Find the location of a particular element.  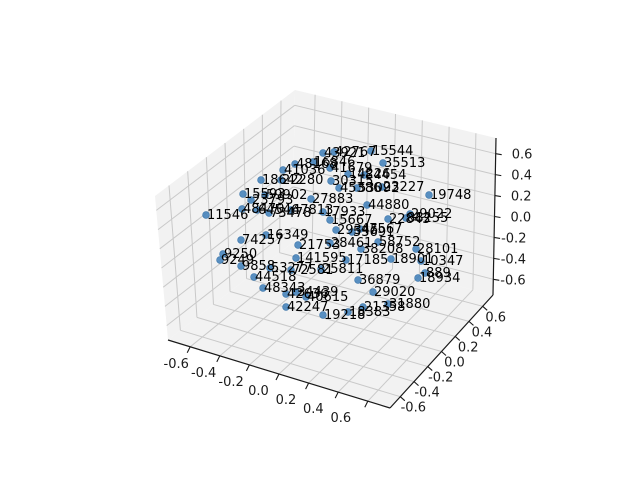

point-label: 29345 is located at coordinates (357, 230).